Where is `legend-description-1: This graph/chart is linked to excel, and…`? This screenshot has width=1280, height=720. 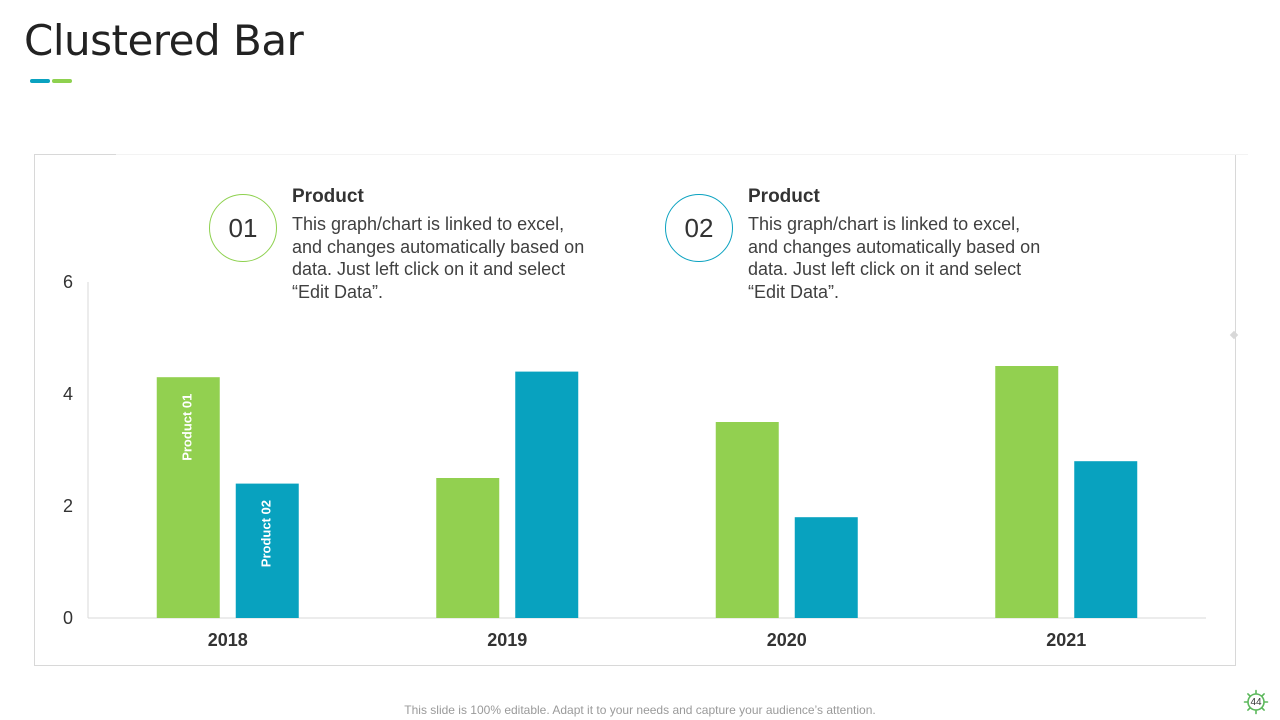 legend-description-1: This graph/chart is linked to excel, and… is located at coordinates (438, 258).